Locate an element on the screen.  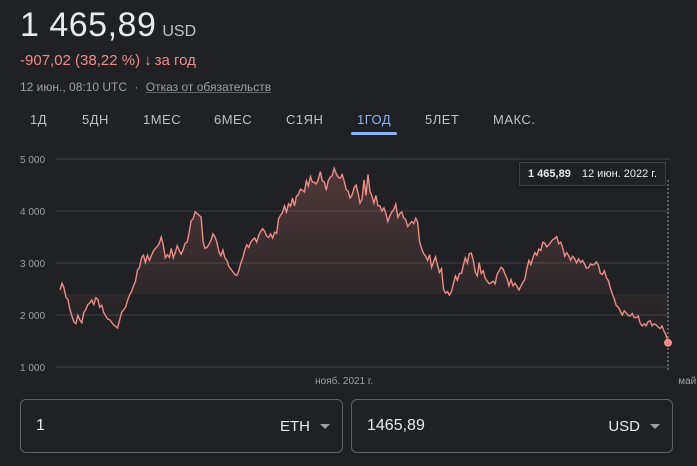
tab-1m: 1МЕС is located at coordinates (162, 119).